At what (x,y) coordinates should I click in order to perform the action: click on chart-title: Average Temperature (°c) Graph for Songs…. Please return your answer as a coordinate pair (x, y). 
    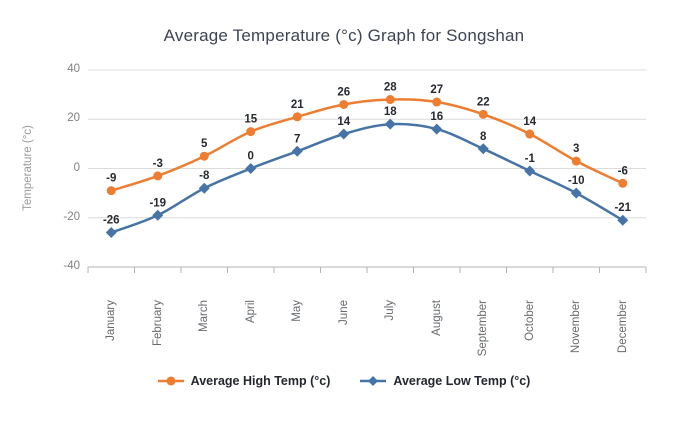
    Looking at the image, I should click on (344, 35).